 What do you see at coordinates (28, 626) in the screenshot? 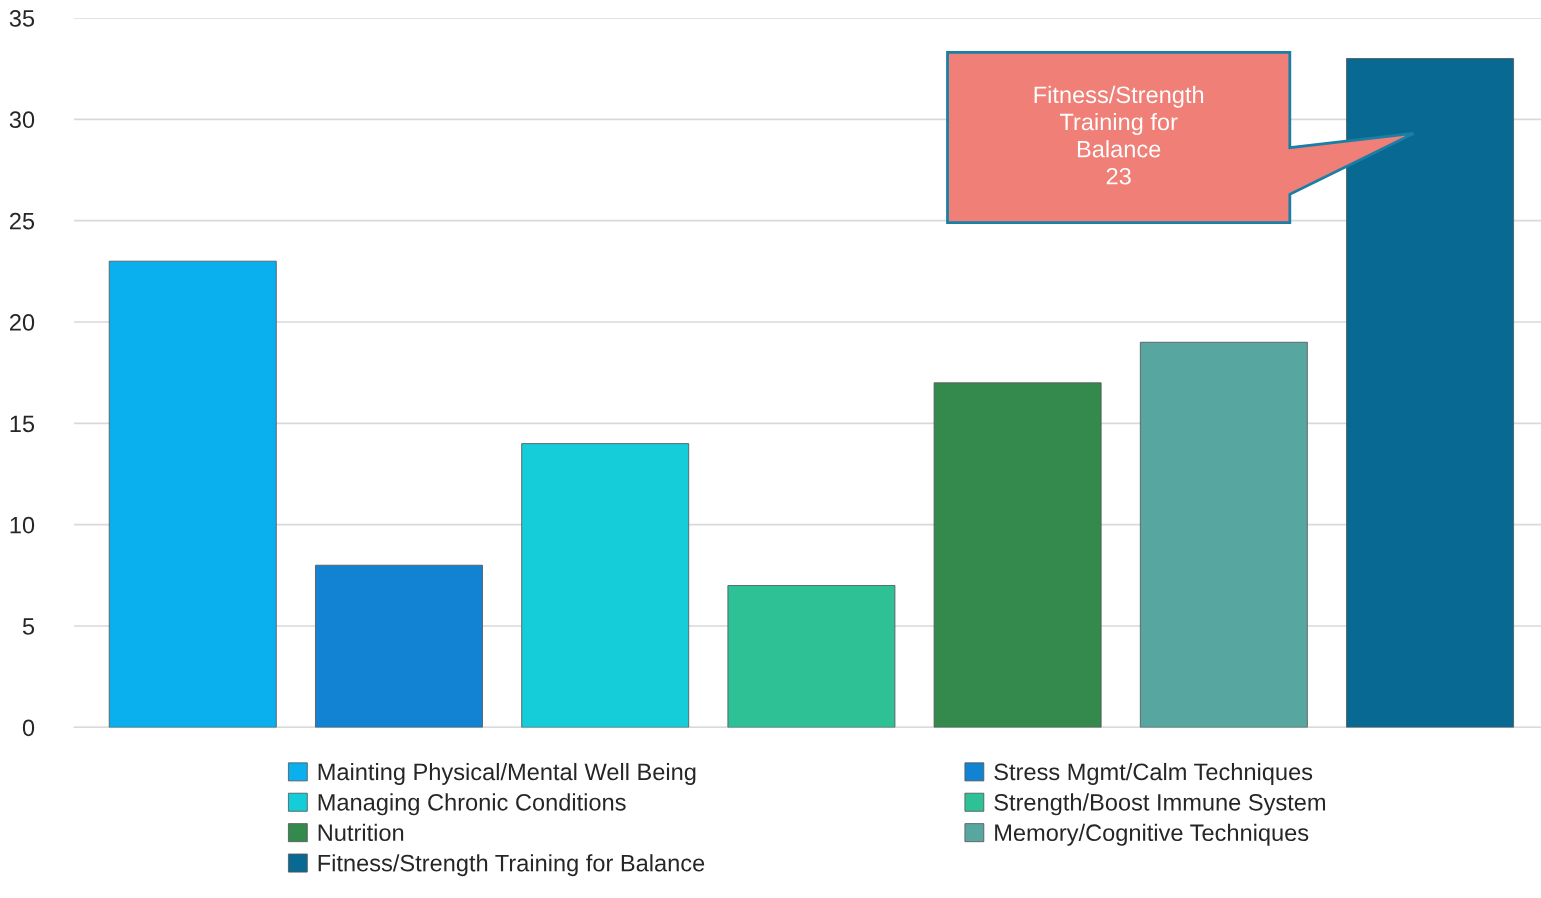
I see `y-tick-label: 5` at bounding box center [28, 626].